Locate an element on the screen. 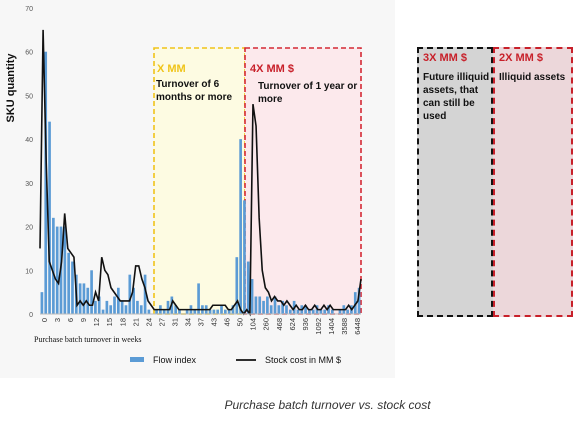 This screenshot has width=575, height=425. x-tick-label: 1404 is located at coordinates (331, 326).